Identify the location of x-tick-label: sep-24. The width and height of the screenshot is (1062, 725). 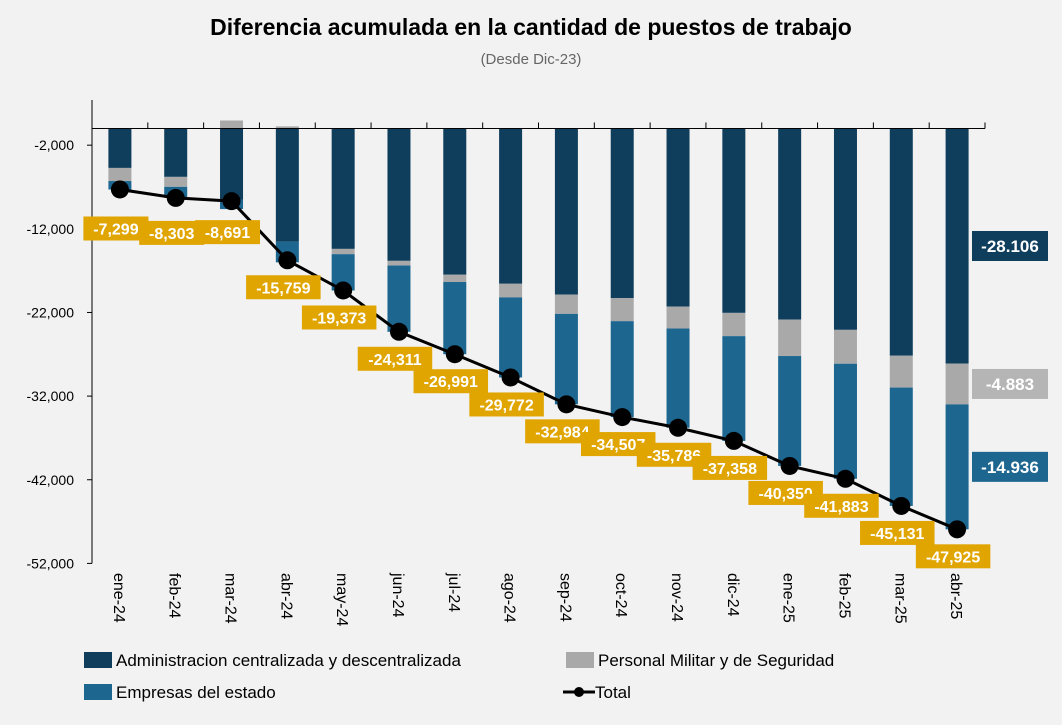
(564, 597).